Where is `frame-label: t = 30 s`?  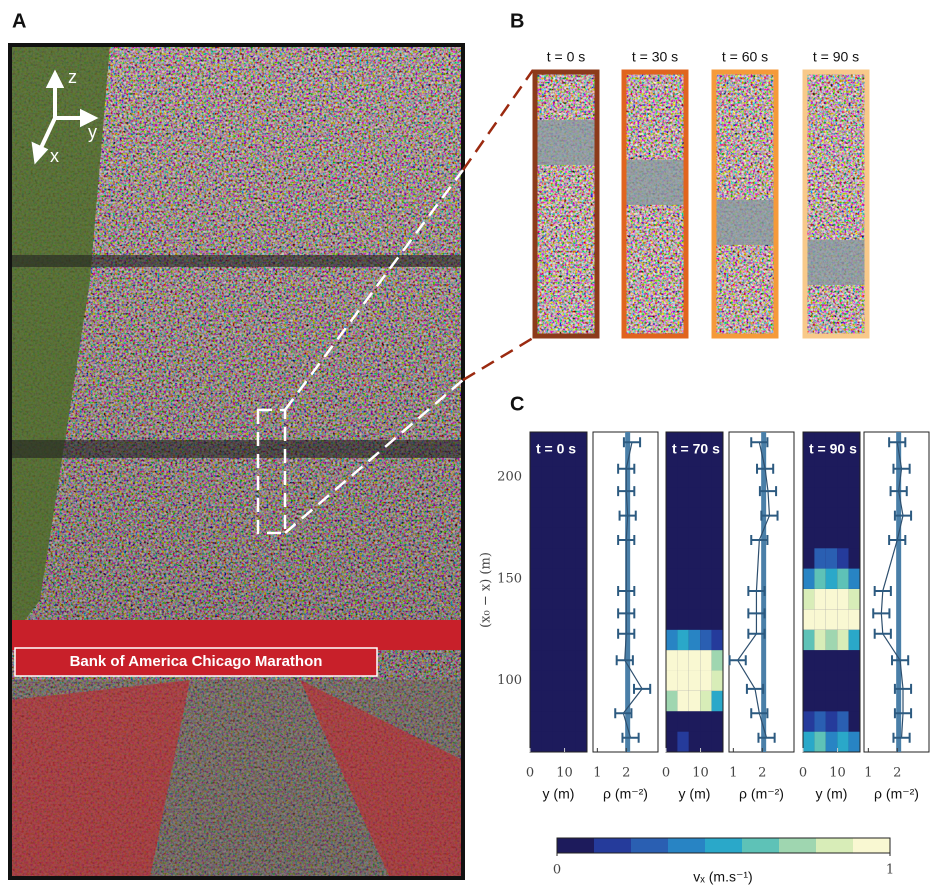 frame-label: t = 30 s is located at coordinates (655, 57).